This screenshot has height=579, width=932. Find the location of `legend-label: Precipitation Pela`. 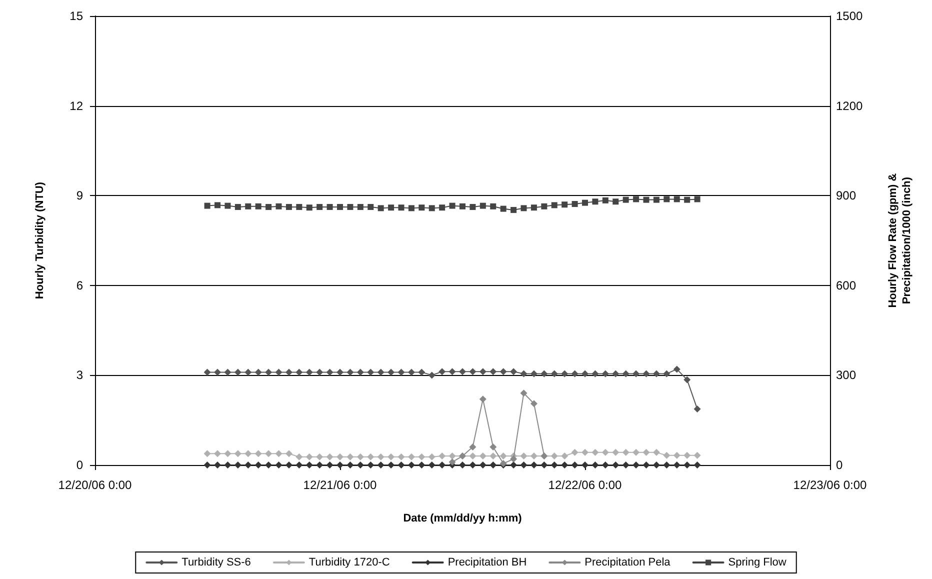

legend-label: Precipitation Pela is located at coordinates (628, 562).